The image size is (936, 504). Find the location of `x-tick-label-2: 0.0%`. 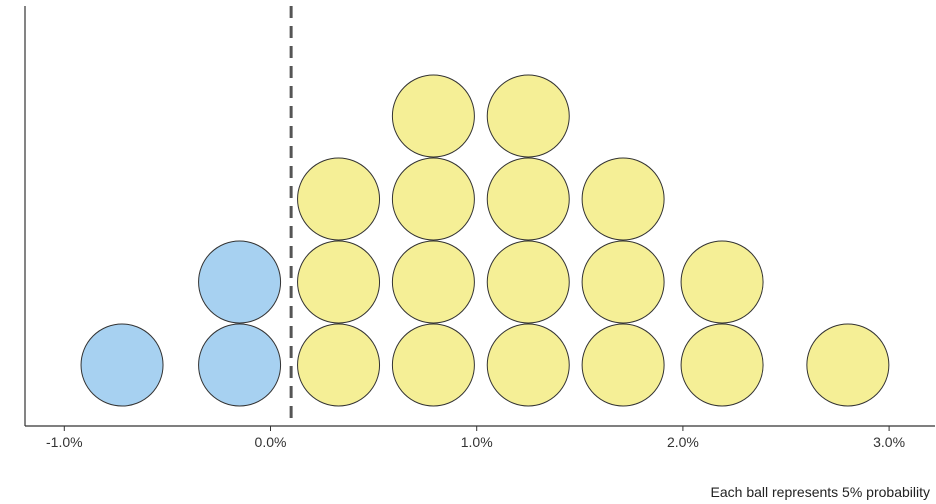

x-tick-label-2: 0.0% is located at coordinates (271, 442).